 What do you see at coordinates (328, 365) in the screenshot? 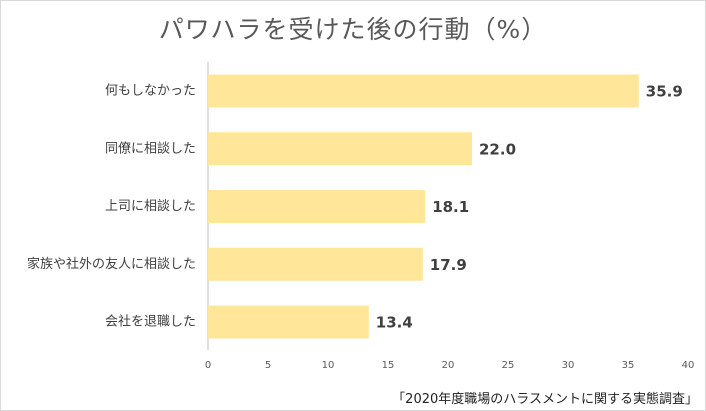
I see `x-tick-label-2: 10` at bounding box center [328, 365].